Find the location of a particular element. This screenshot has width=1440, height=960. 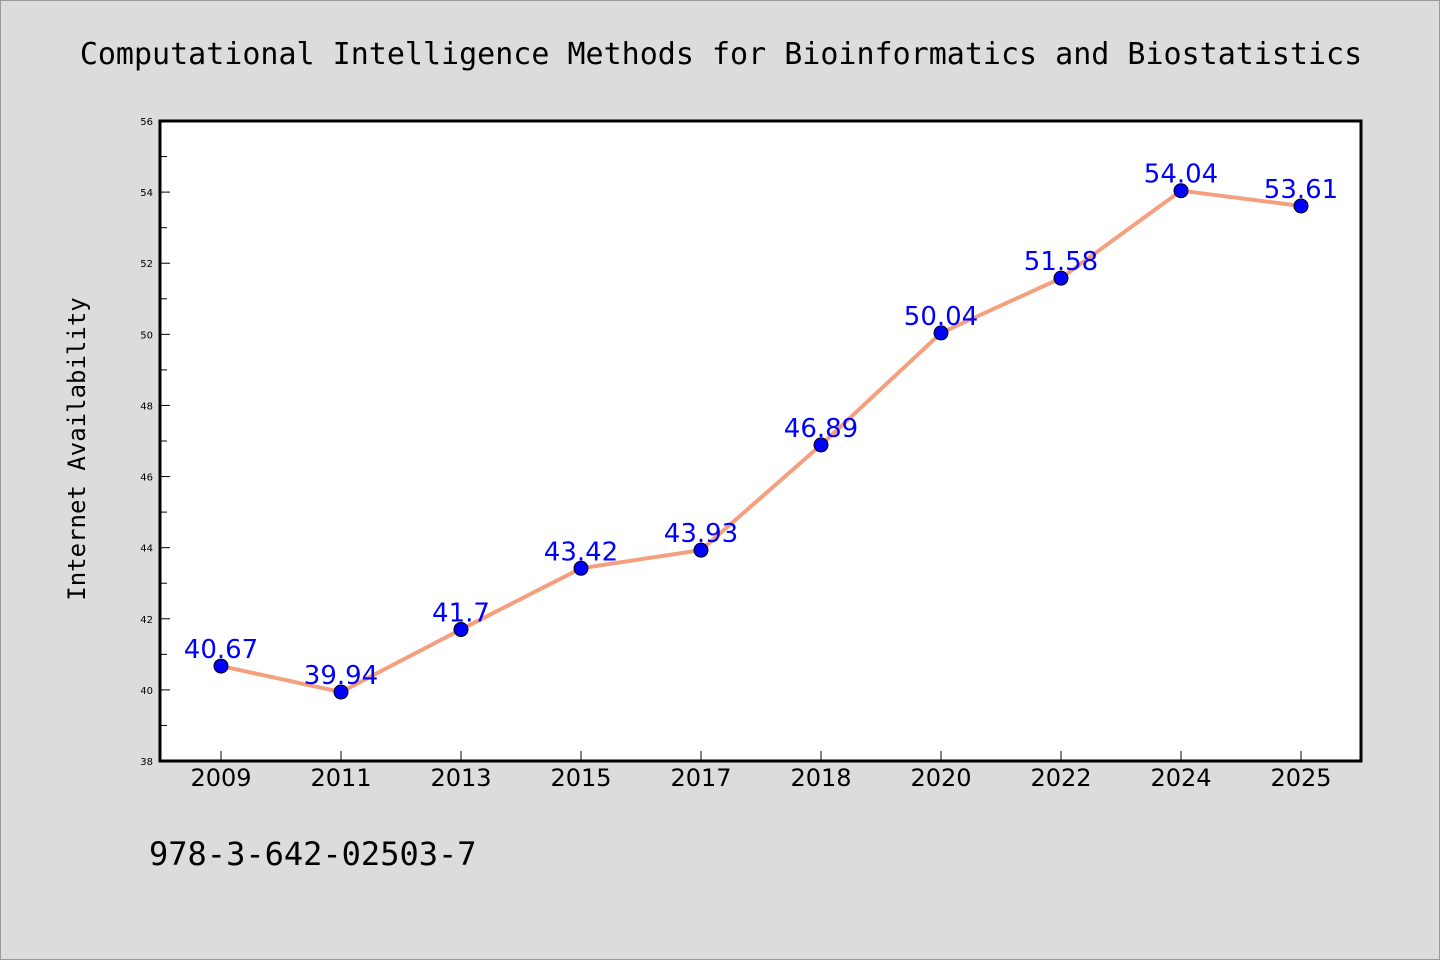

y-tick-label: 42 is located at coordinates (146, 620).